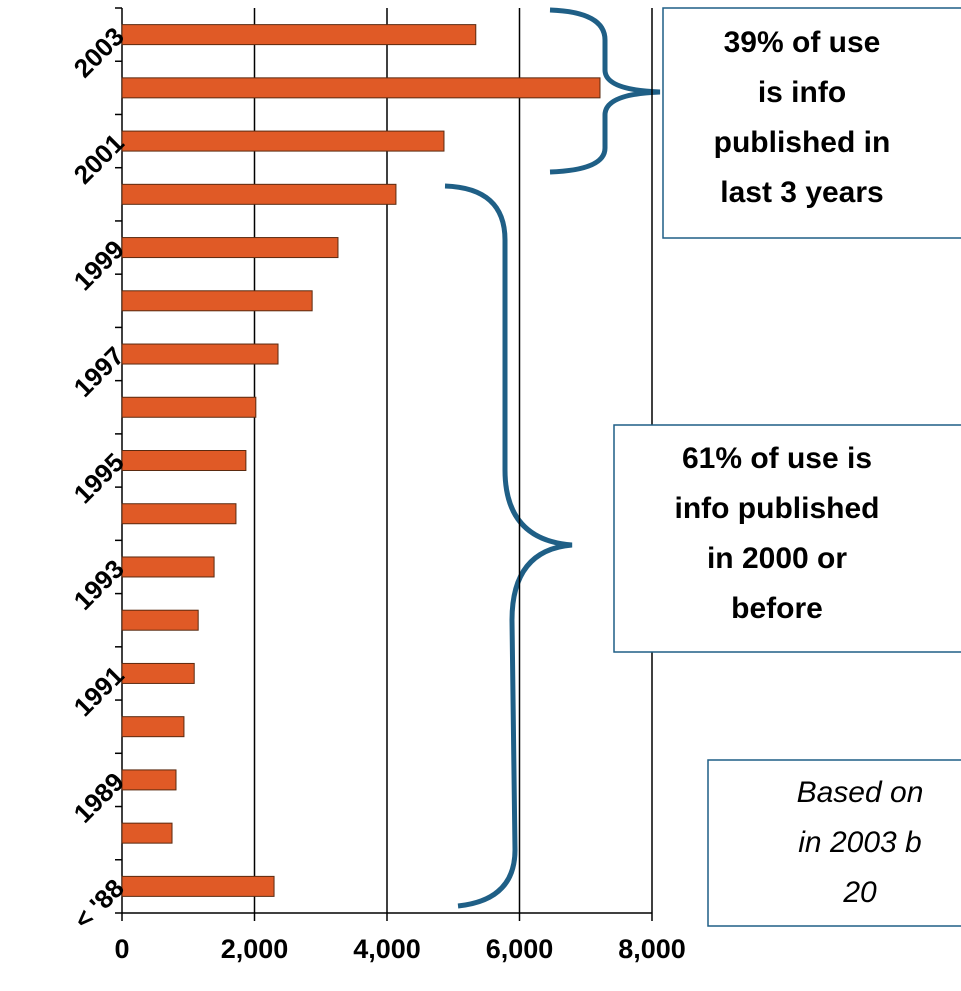 The height and width of the screenshot is (991, 961). Describe the element at coordinates (99, 798) in the screenshot. I see `y-tick-label: 1989` at that location.